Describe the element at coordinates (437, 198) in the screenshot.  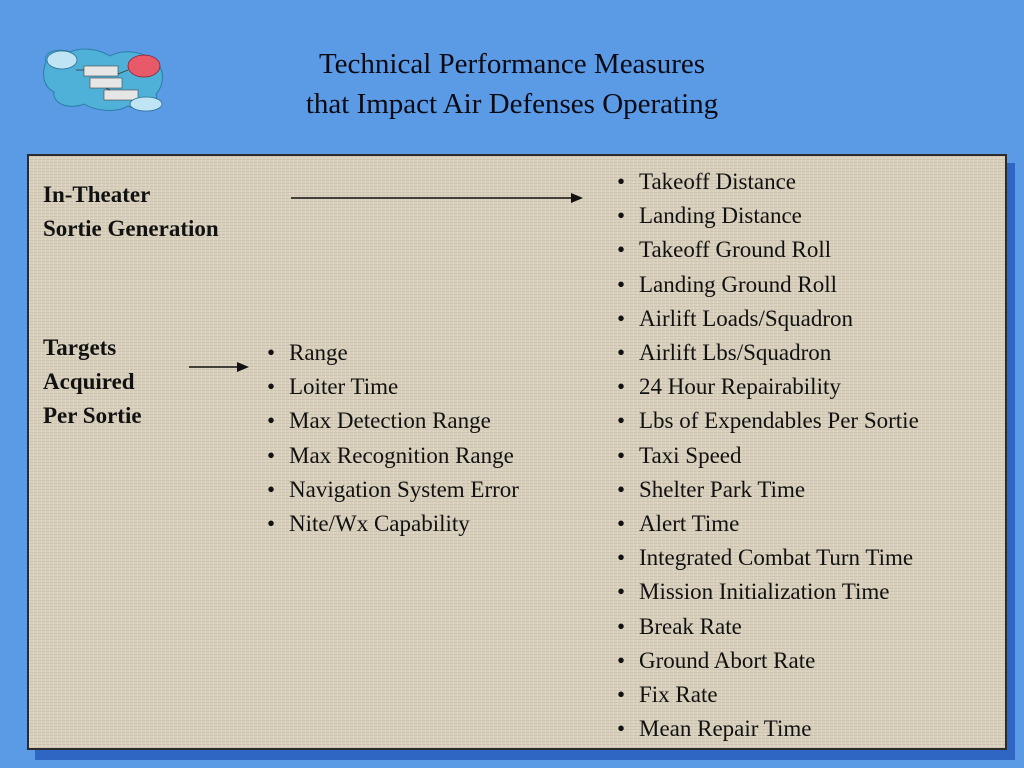
I see `sortie-arrow-icon` at that location.